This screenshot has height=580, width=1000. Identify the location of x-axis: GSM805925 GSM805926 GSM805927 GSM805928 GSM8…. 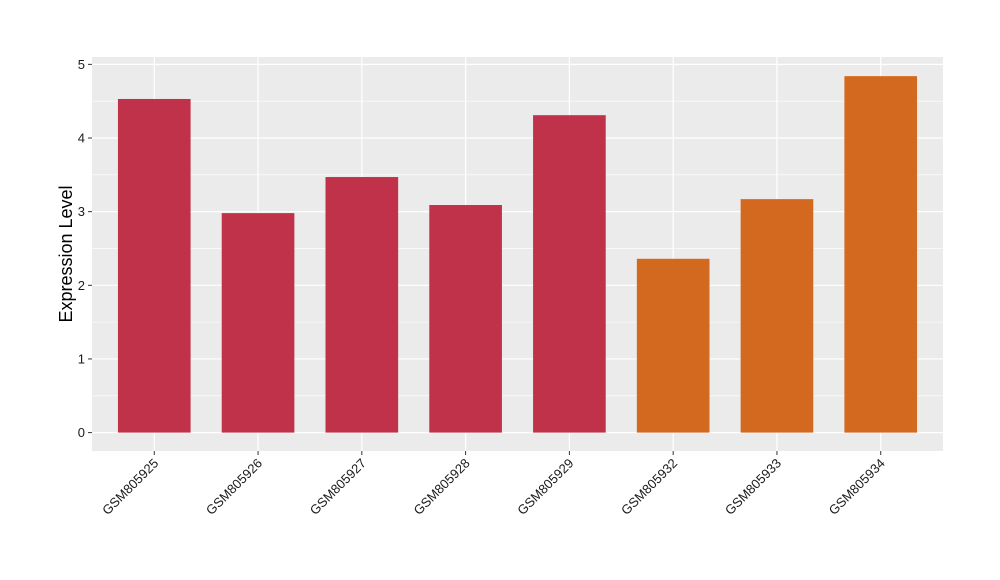
(493, 484).